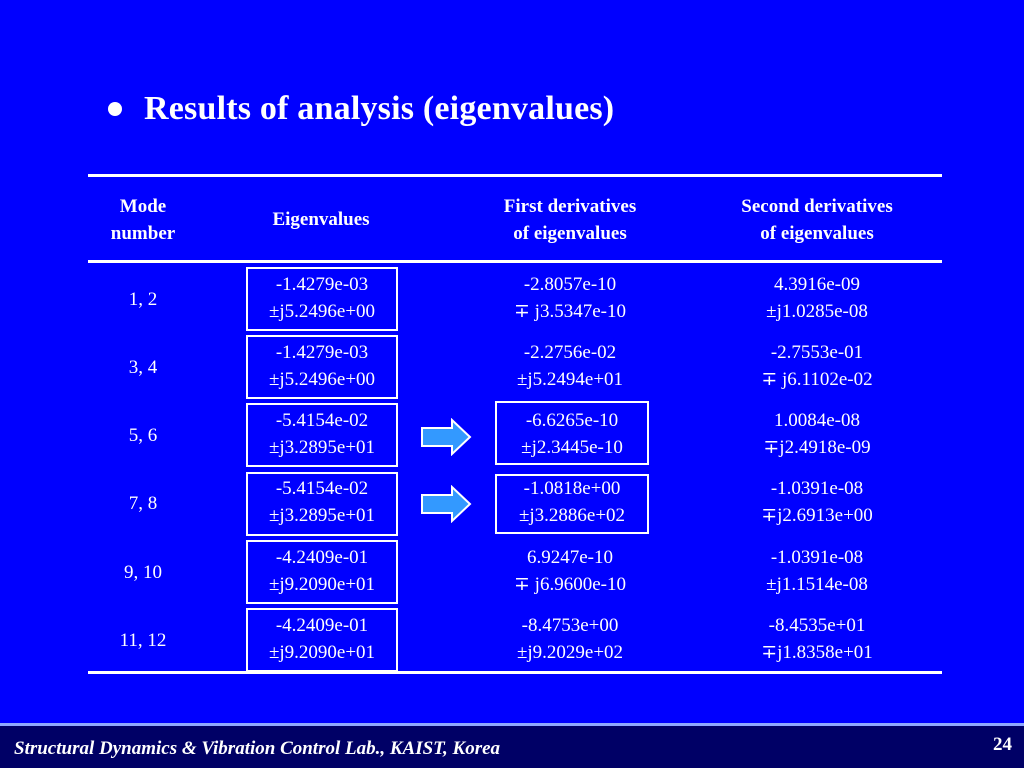 Image resolution: width=1024 pixels, height=768 pixels. Describe the element at coordinates (817, 447) in the screenshot. I see `second-imag-row-3: ∓j2.4918e-09` at that location.